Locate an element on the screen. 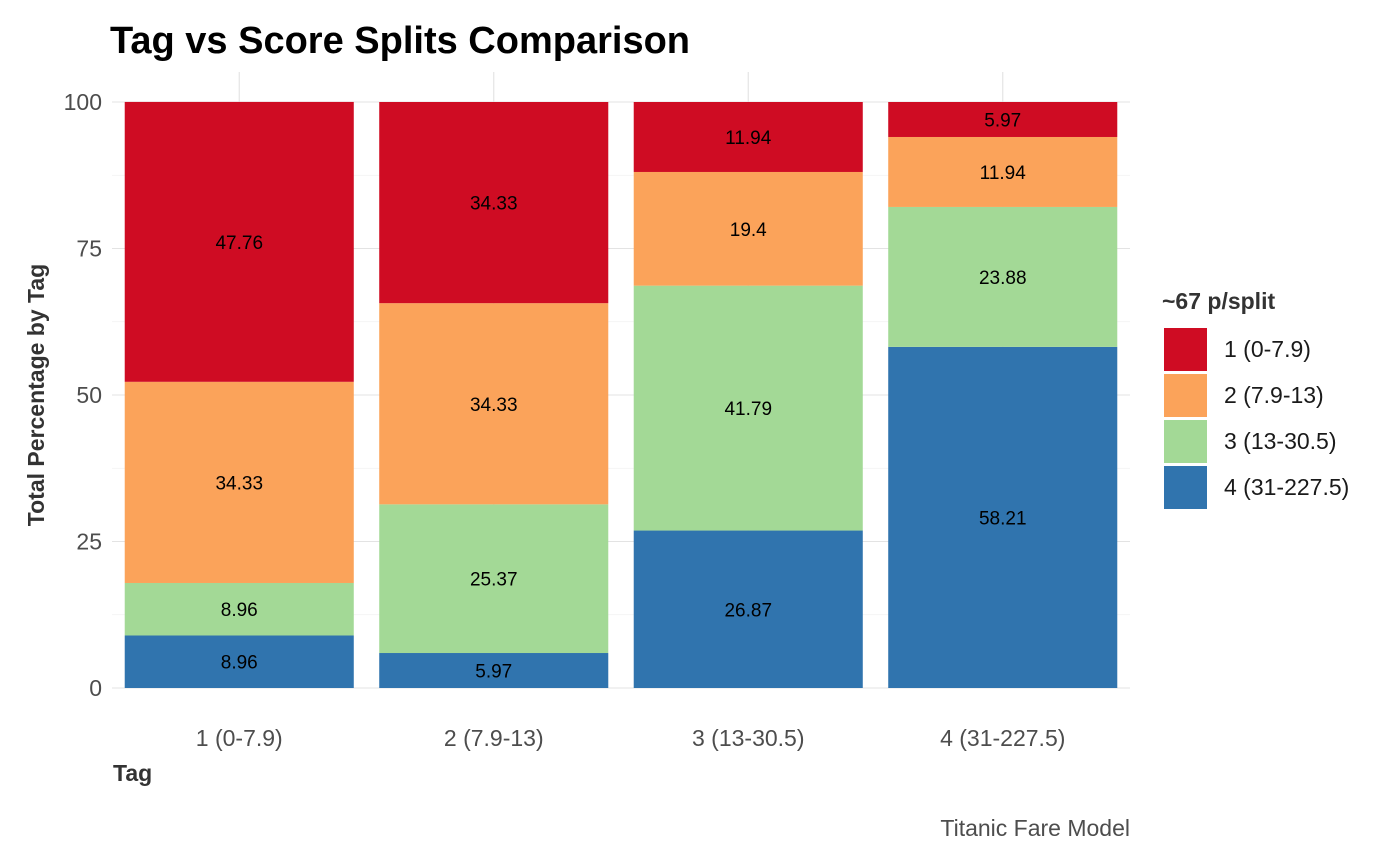 This screenshot has width=1400, height=866. bar-value-label: 41.79 is located at coordinates (748, 409).